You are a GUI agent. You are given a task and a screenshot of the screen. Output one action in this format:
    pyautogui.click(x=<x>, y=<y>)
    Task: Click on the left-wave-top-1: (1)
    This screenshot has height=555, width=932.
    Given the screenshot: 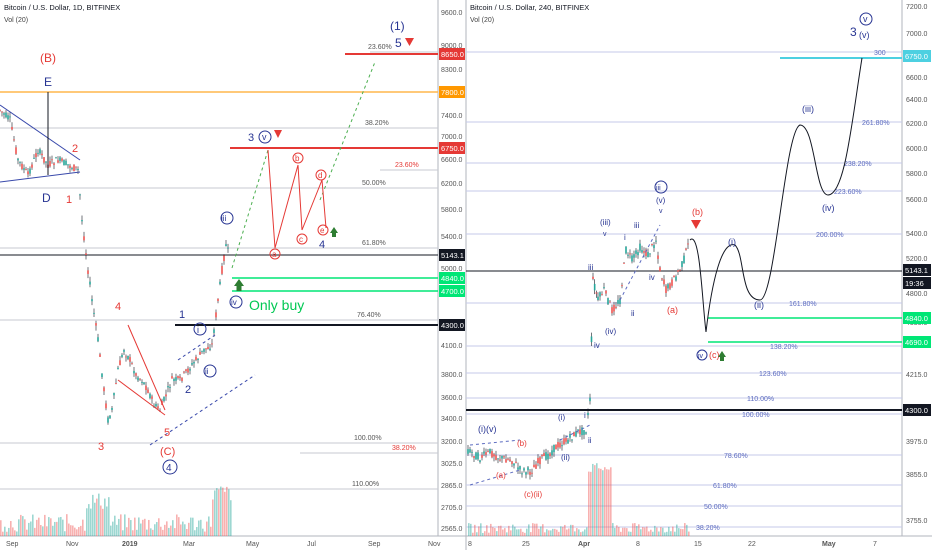 What is the action you would take?
    pyautogui.click(x=397, y=26)
    